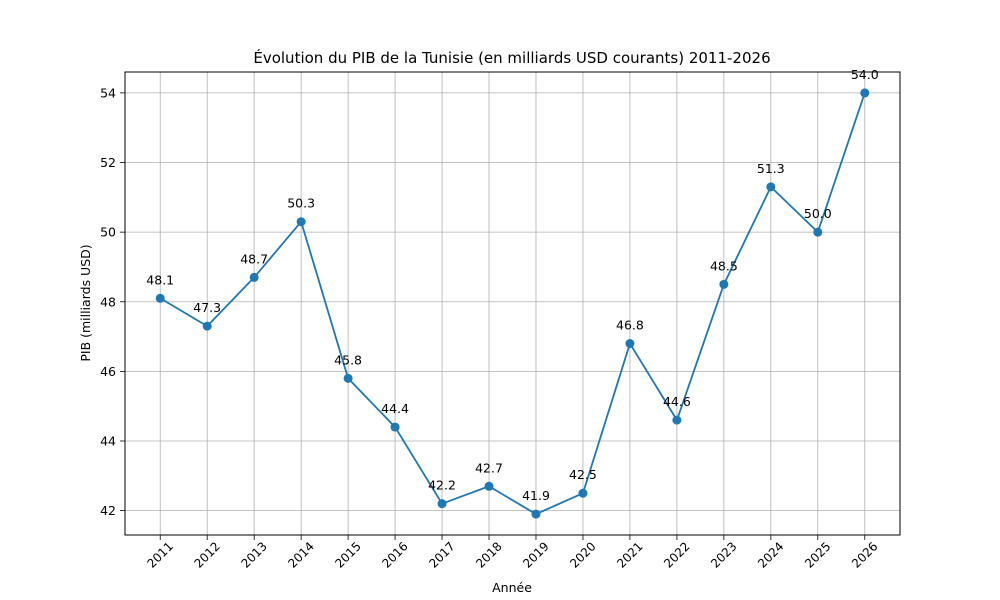 The width and height of the screenshot is (1000, 600). What do you see at coordinates (108, 441) in the screenshot?
I see `y-tick-label: 44` at bounding box center [108, 441].